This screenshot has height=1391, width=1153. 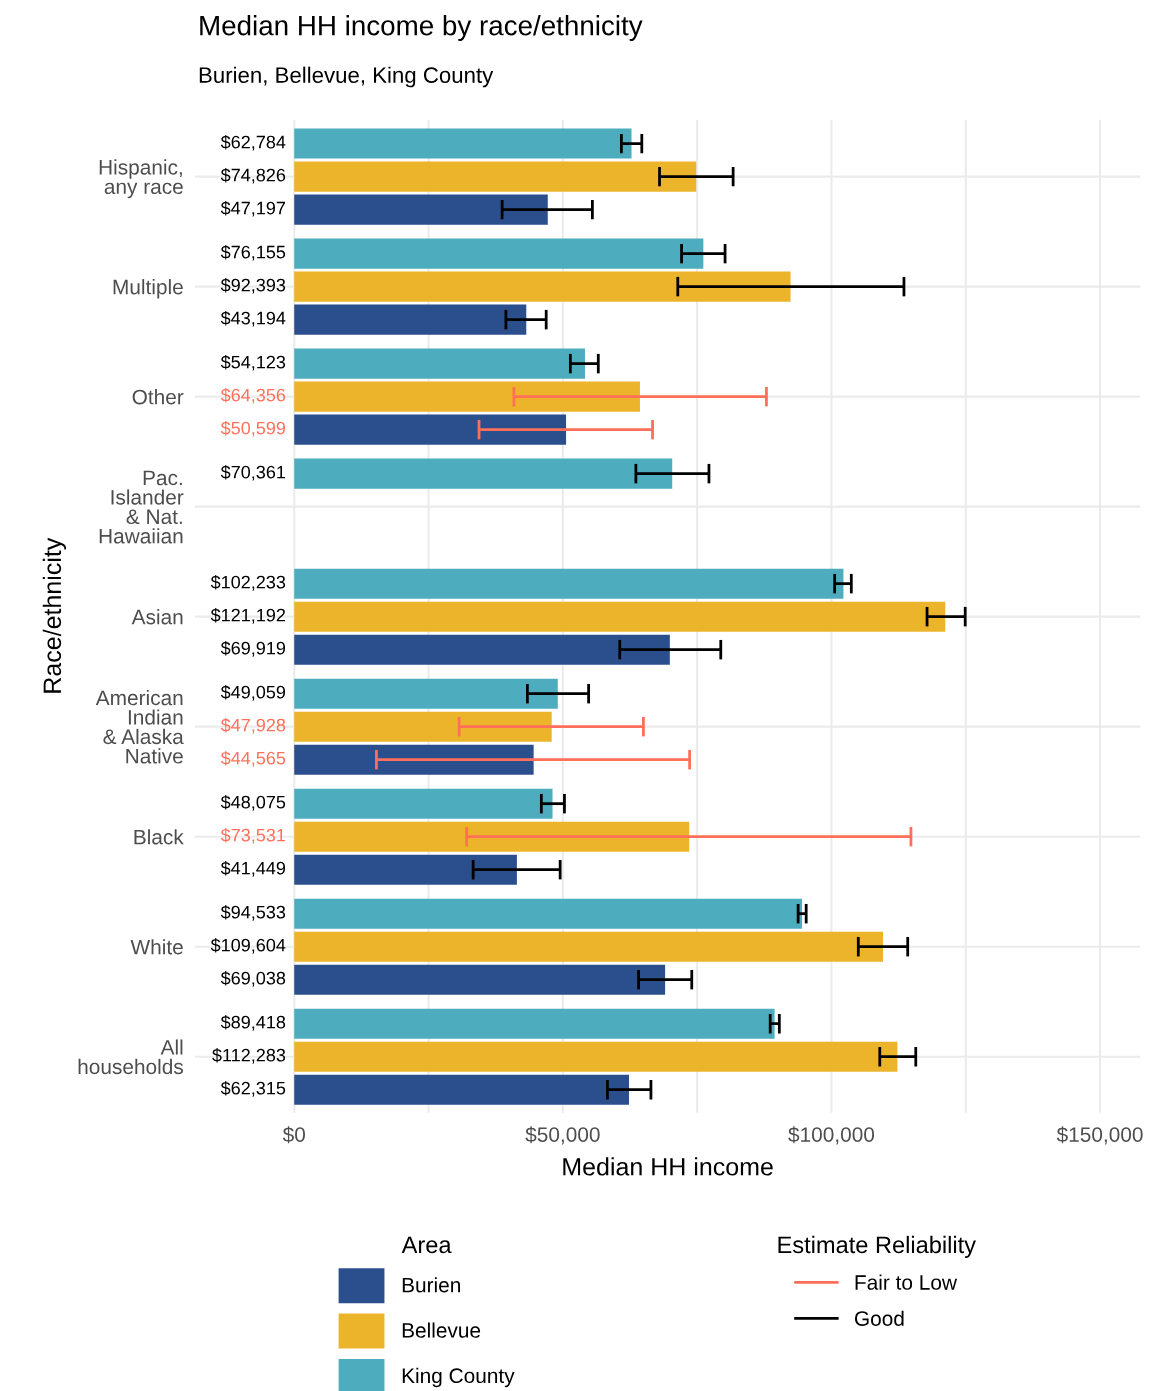 I want to click on x-tick-label: $50,000, so click(x=562, y=1135).